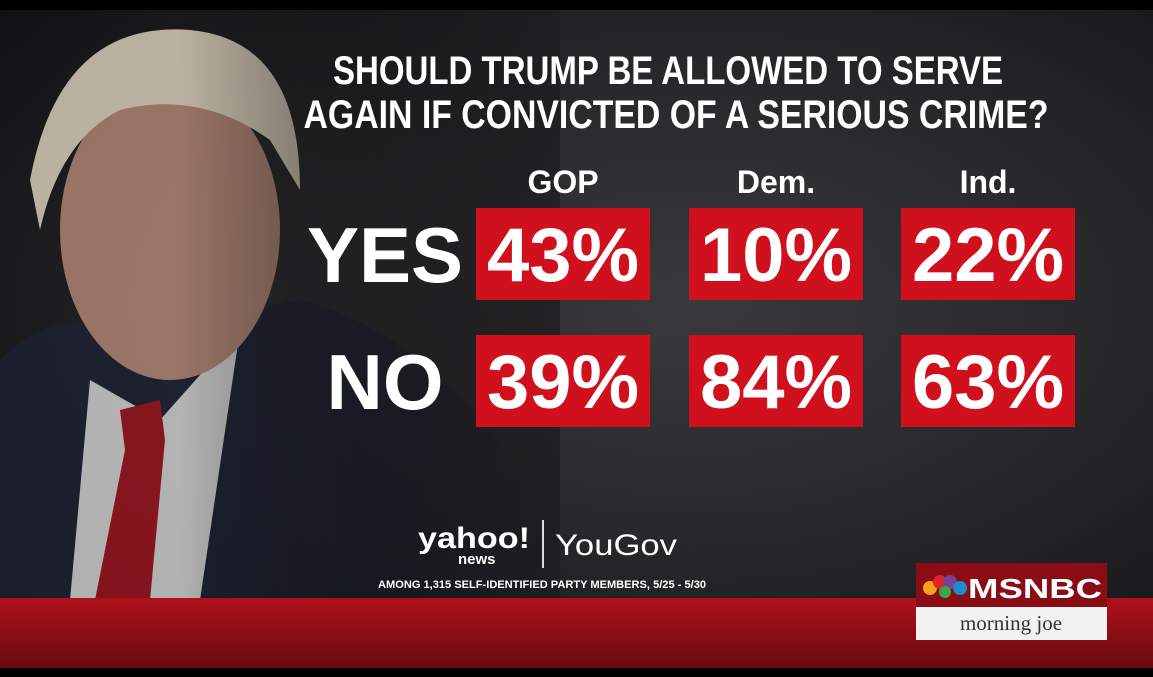 The height and width of the screenshot is (677, 1153). Describe the element at coordinates (477, 559) in the screenshot. I see `yahoo-news-logo: news` at that location.